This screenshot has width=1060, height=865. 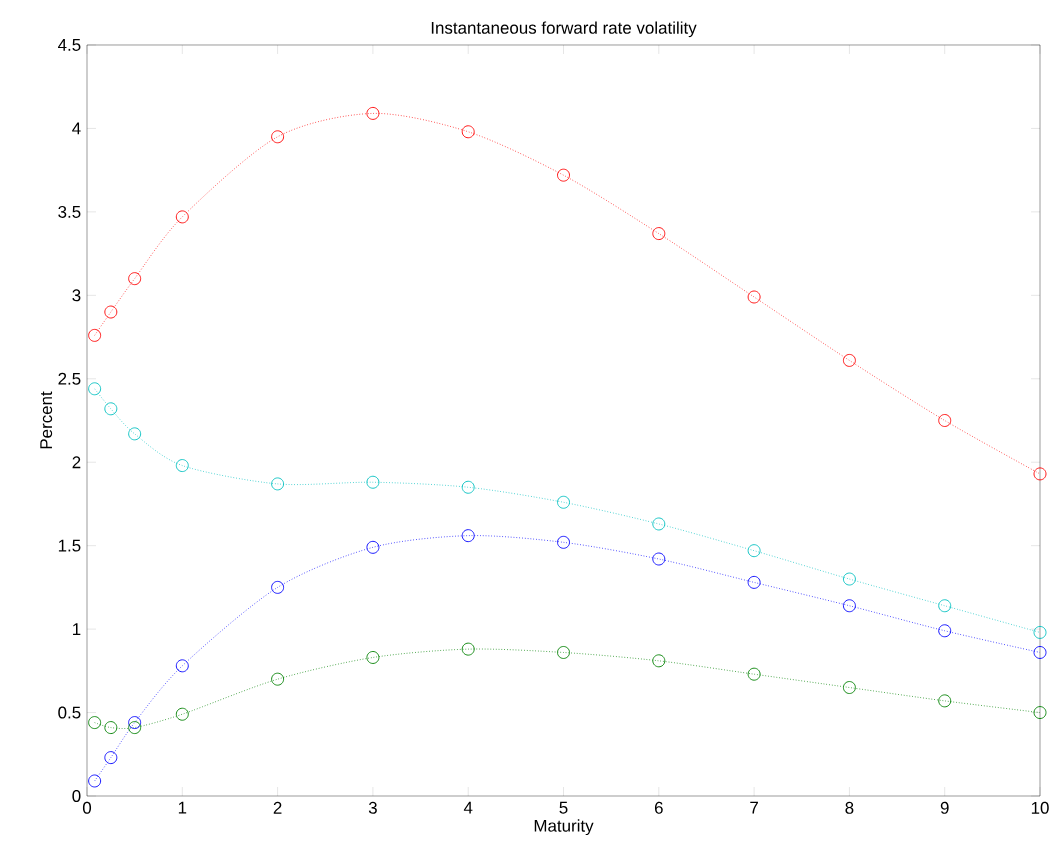 What do you see at coordinates (658, 807) in the screenshot?
I see `x-tick-label: 6` at bounding box center [658, 807].